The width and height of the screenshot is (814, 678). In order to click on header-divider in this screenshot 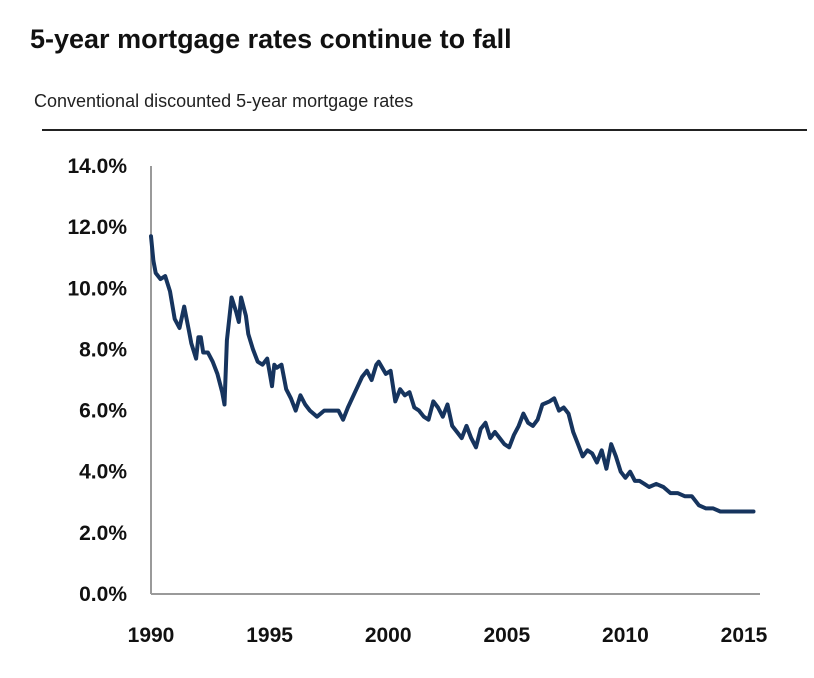, I will do `click(424, 130)`.